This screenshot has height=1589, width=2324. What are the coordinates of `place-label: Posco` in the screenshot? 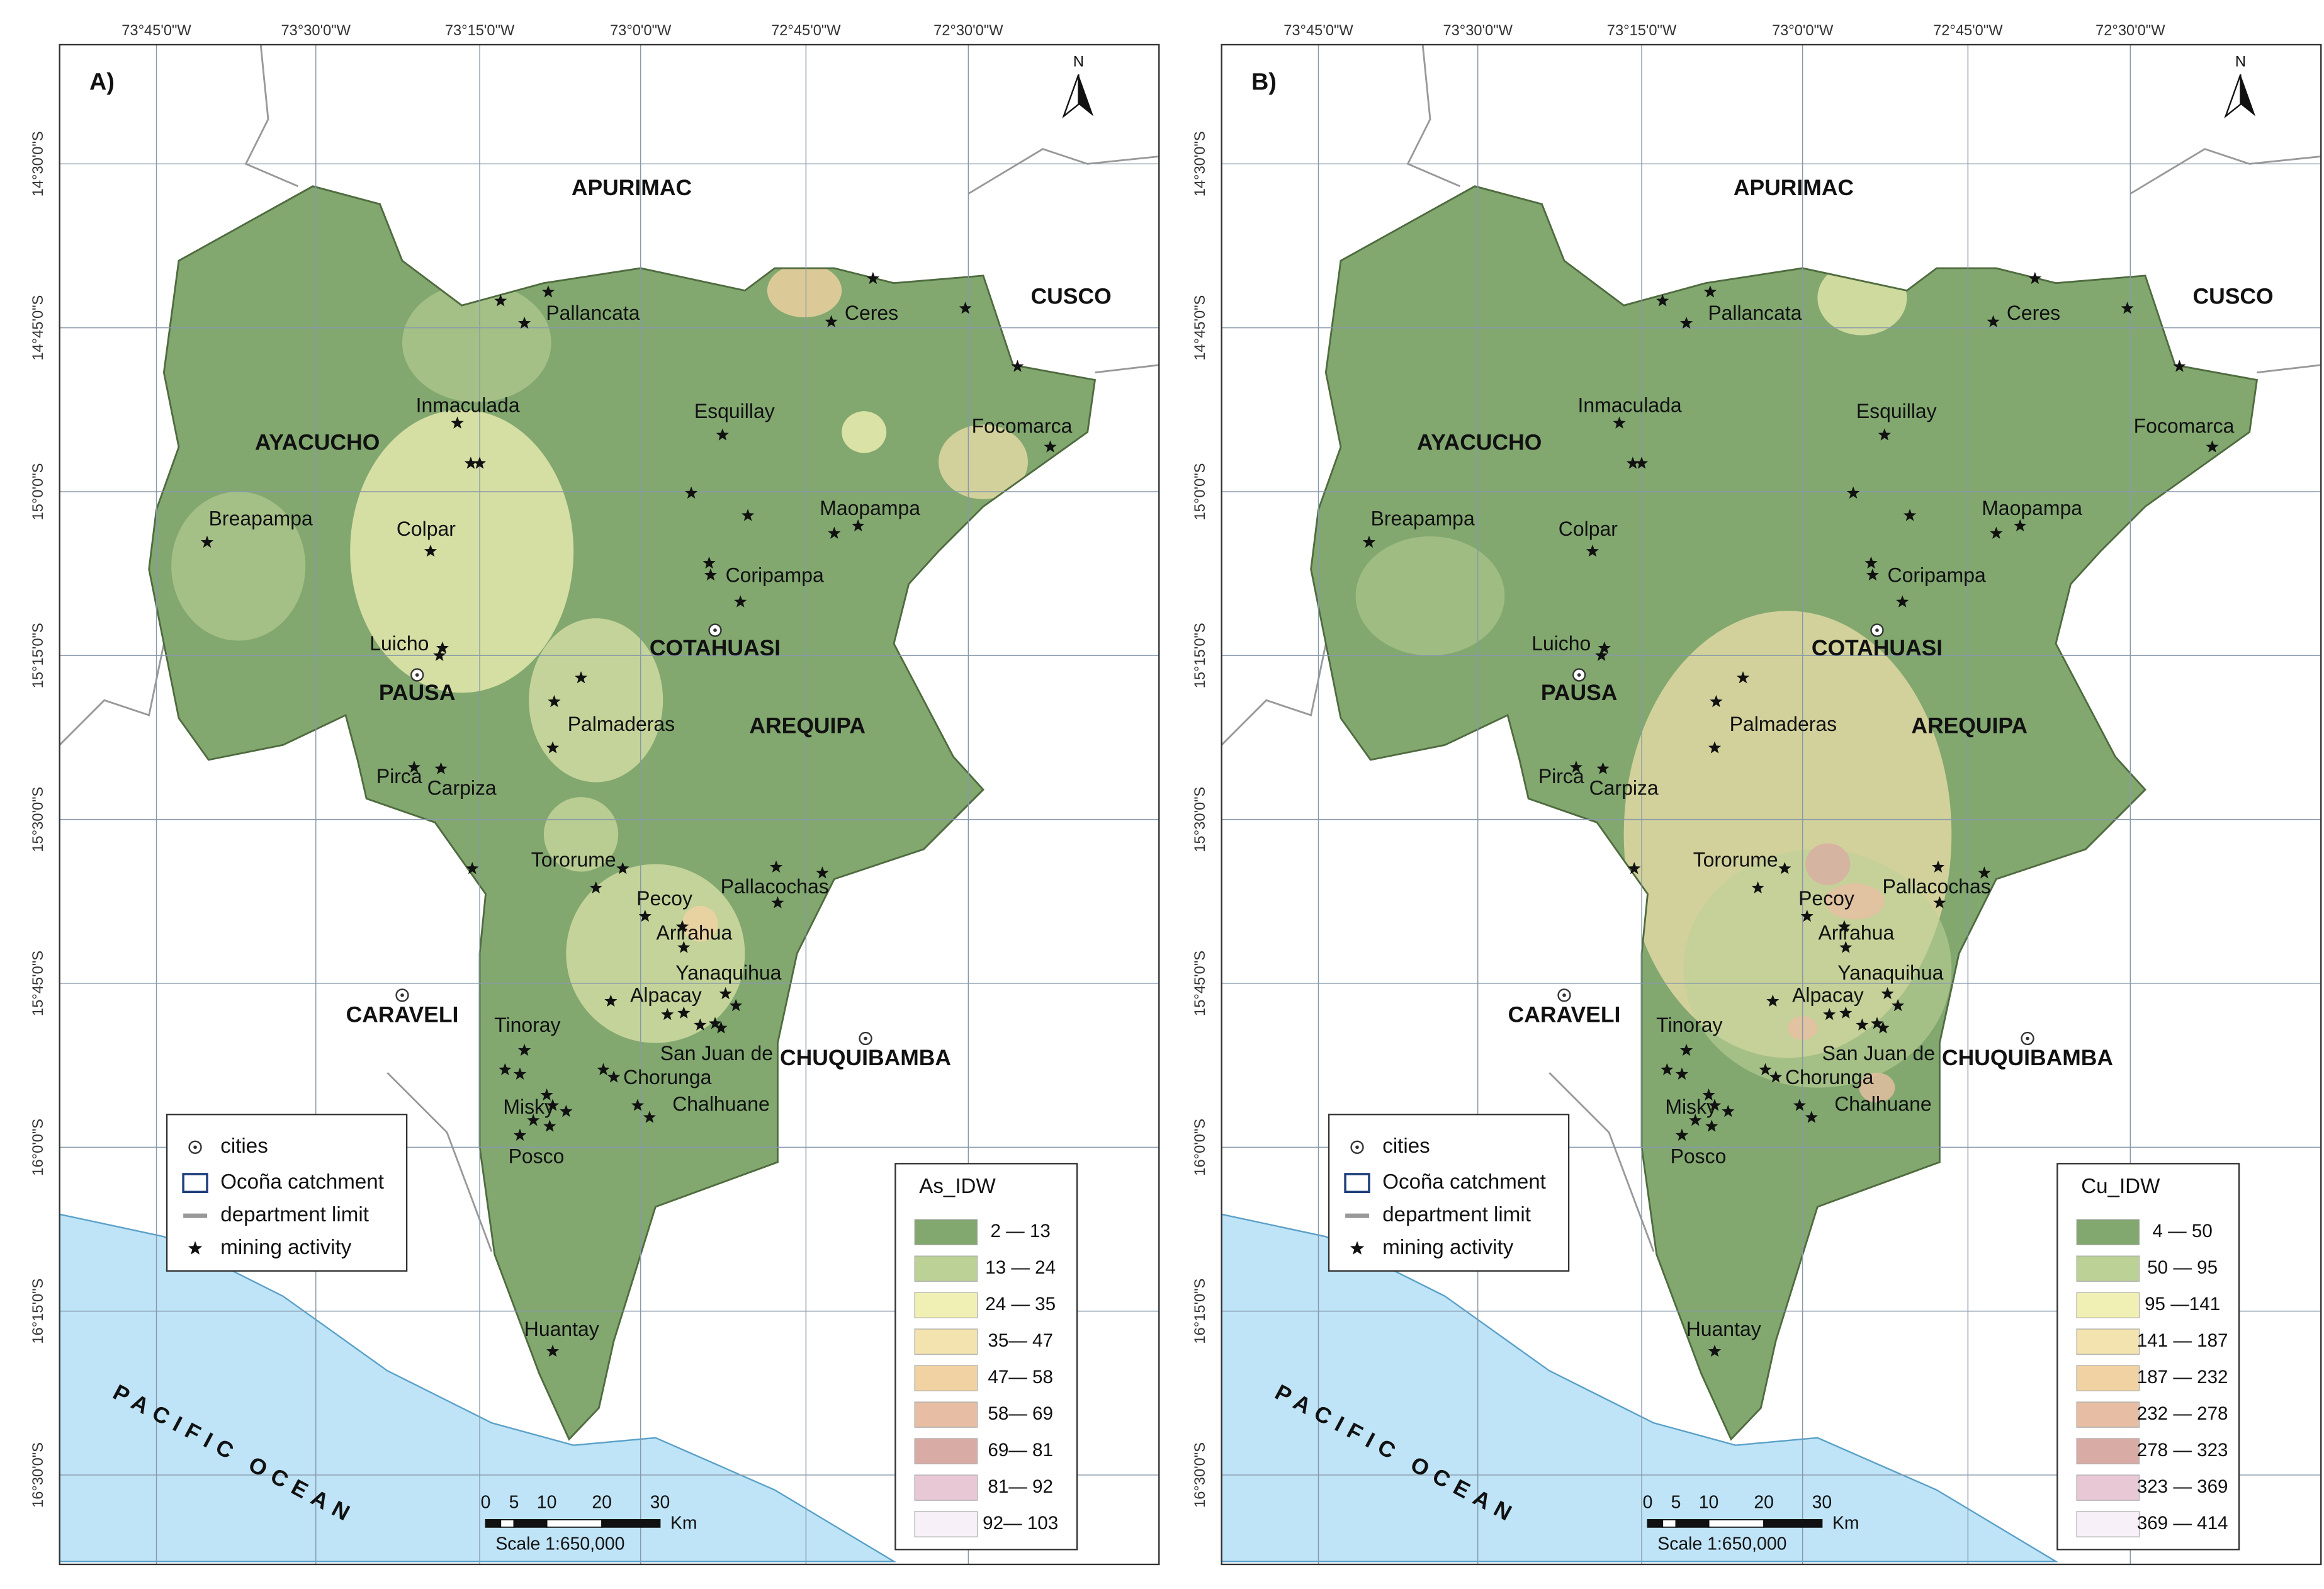 It's located at (537, 1156).